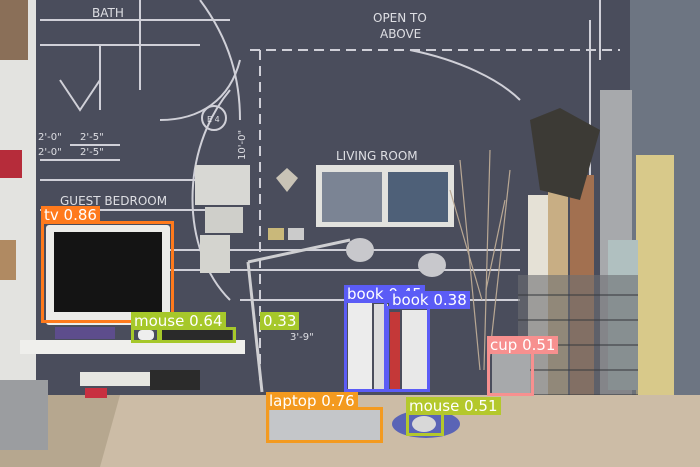  Describe the element at coordinates (178, 321) in the screenshot. I see `detection-label-mouse-1: mouse 0.64` at that location.